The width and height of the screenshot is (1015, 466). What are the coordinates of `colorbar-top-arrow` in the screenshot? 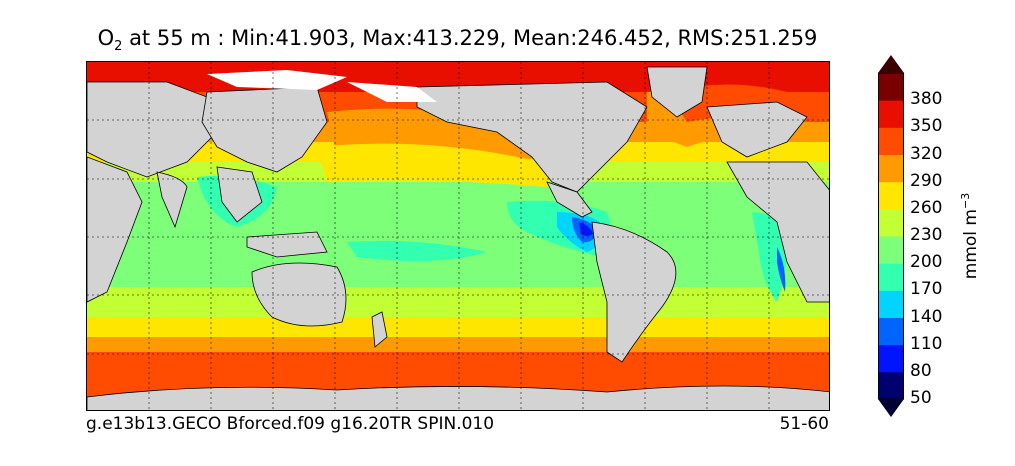 It's located at (891, 64).